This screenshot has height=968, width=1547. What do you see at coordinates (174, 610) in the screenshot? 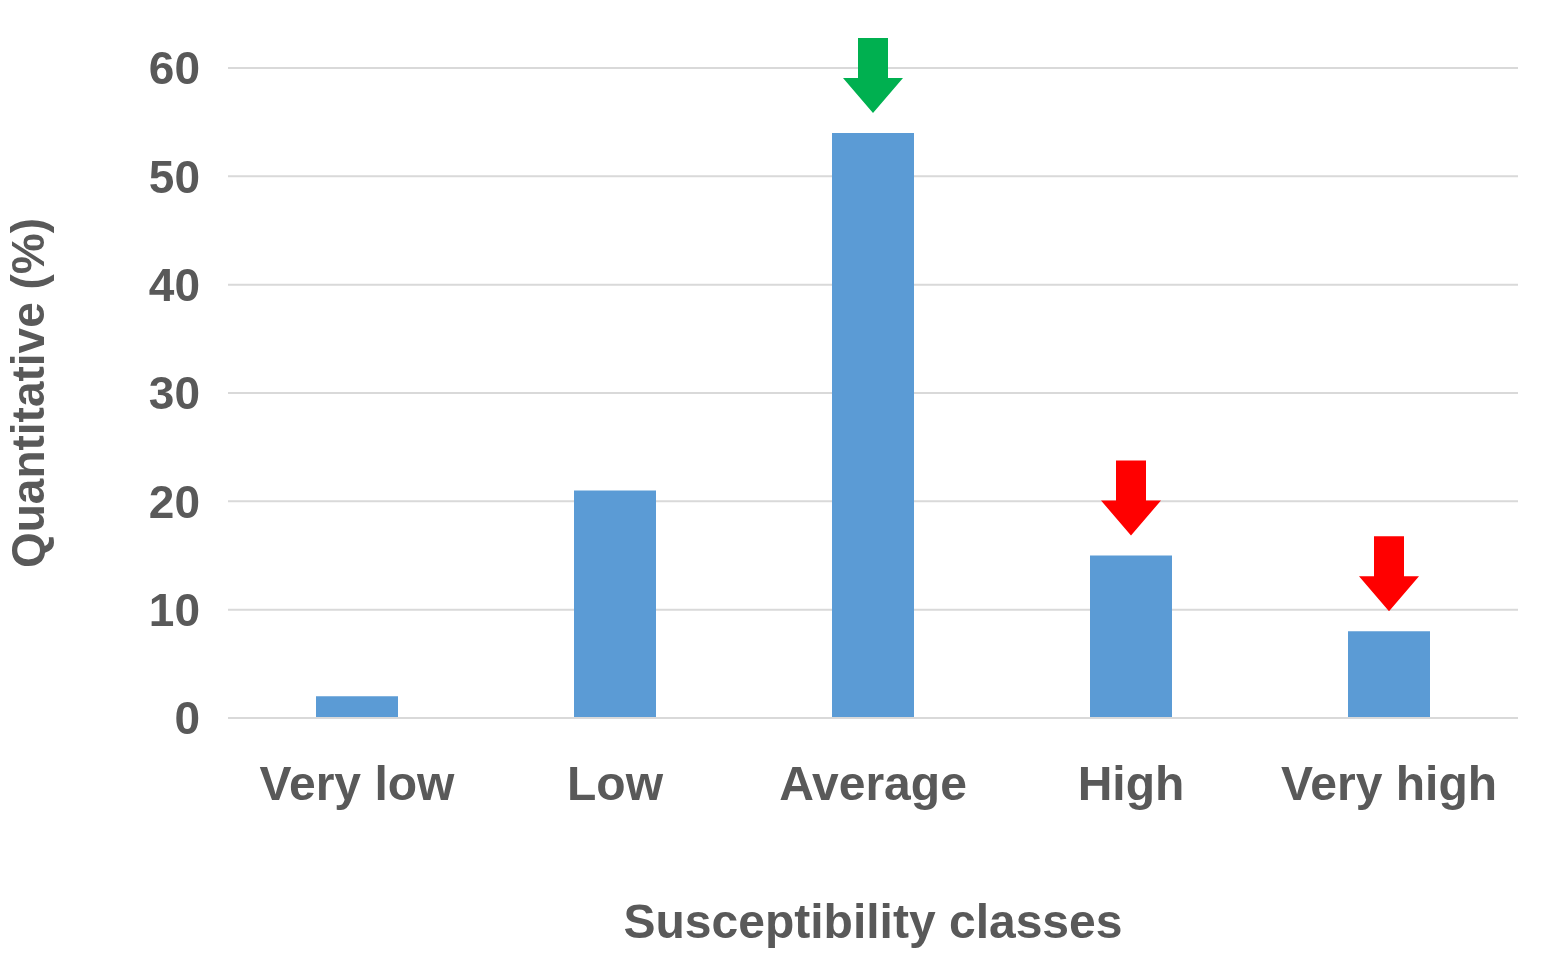
I see `y-tick-label: 10` at bounding box center [174, 610].